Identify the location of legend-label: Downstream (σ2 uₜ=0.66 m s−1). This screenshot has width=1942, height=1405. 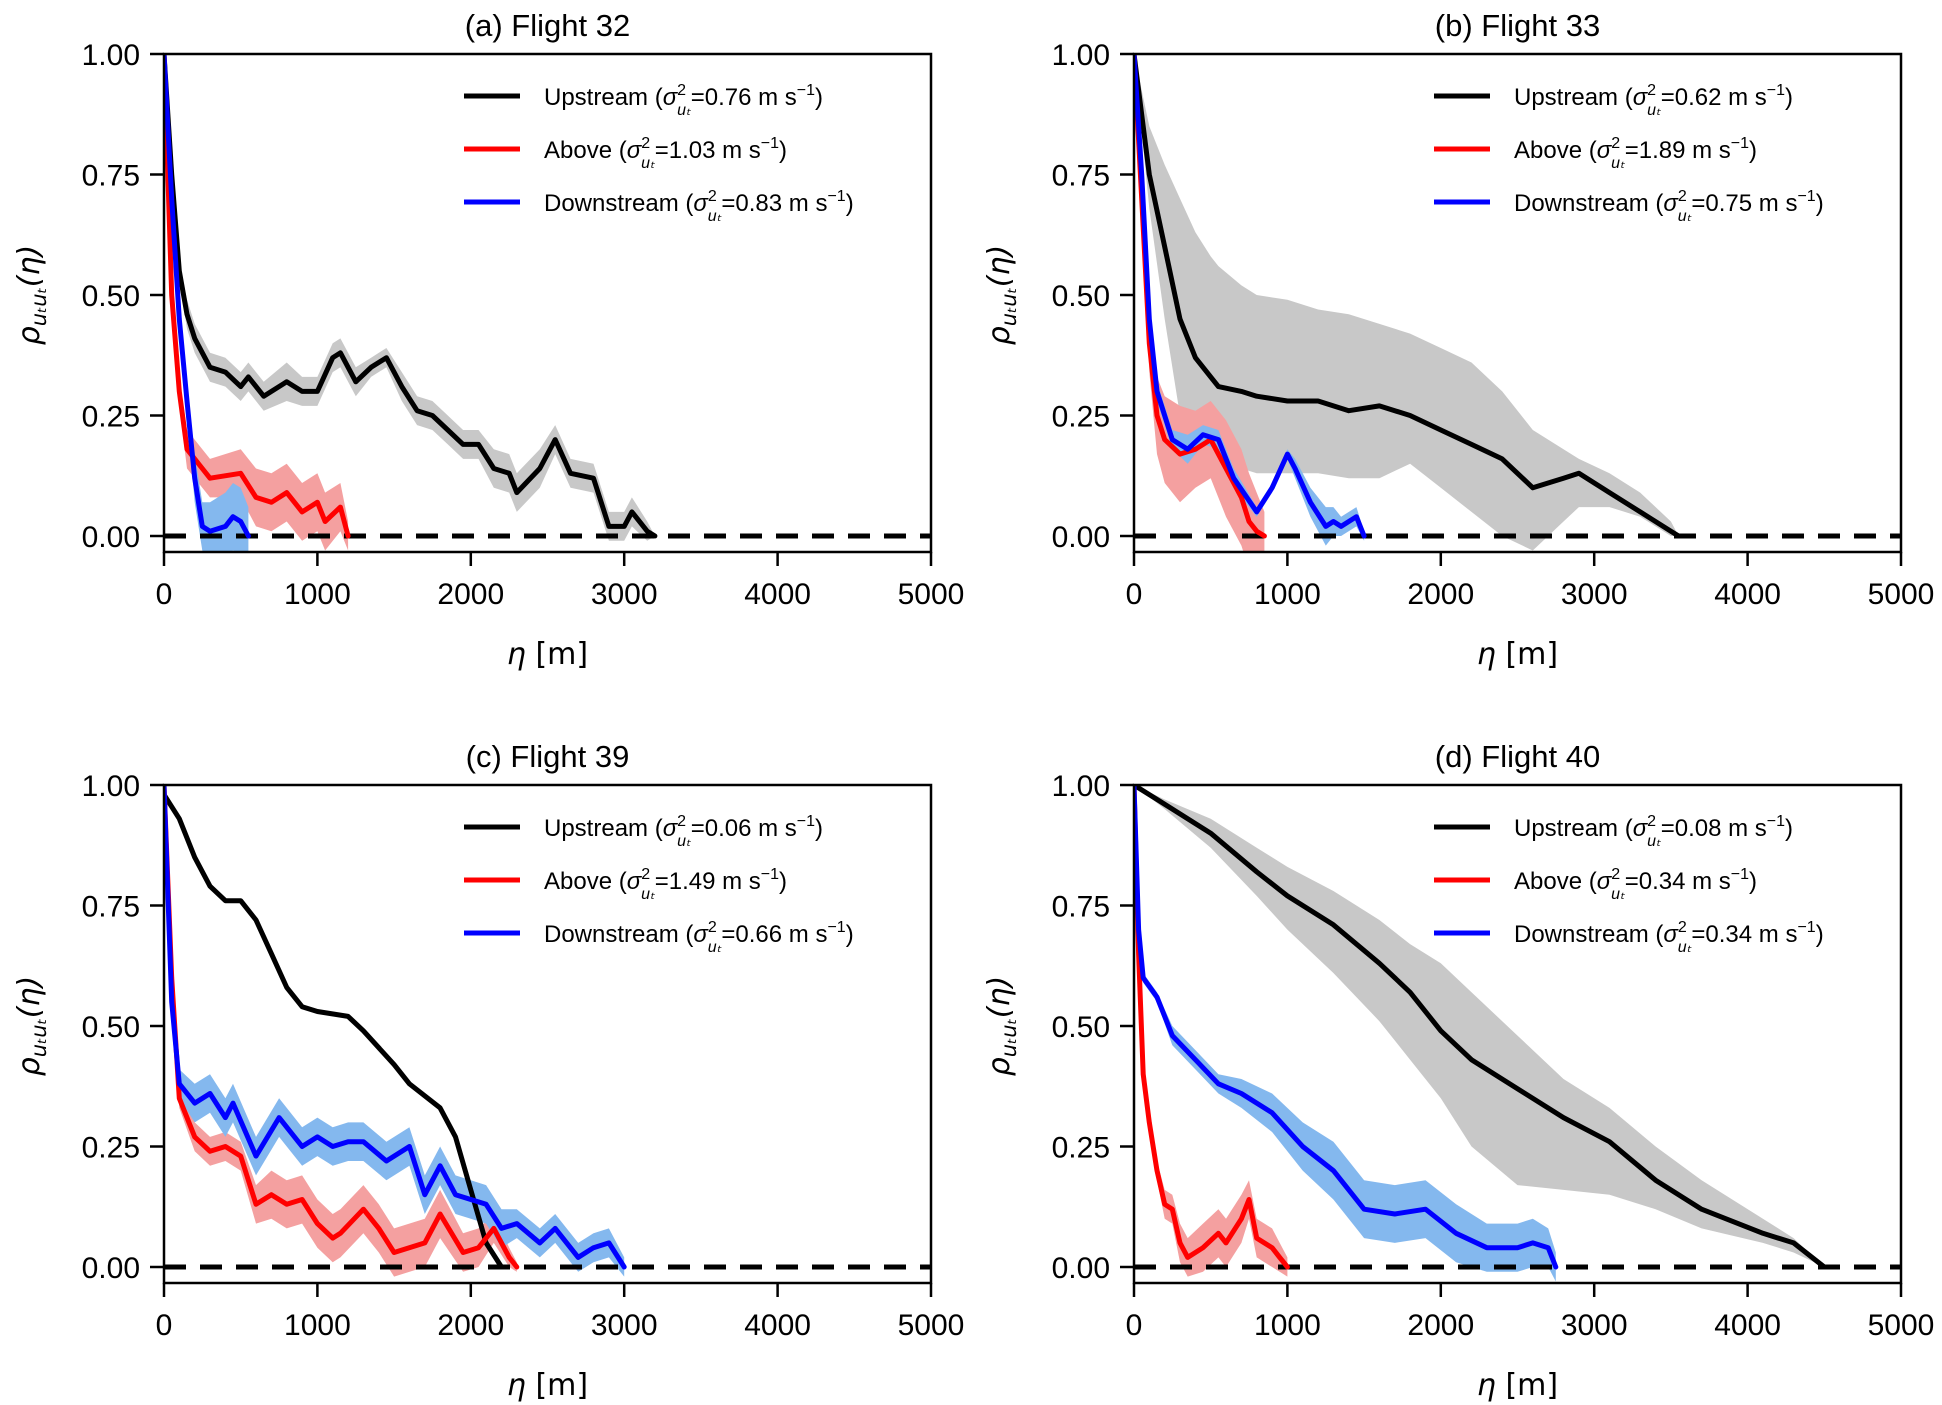
(699, 937).